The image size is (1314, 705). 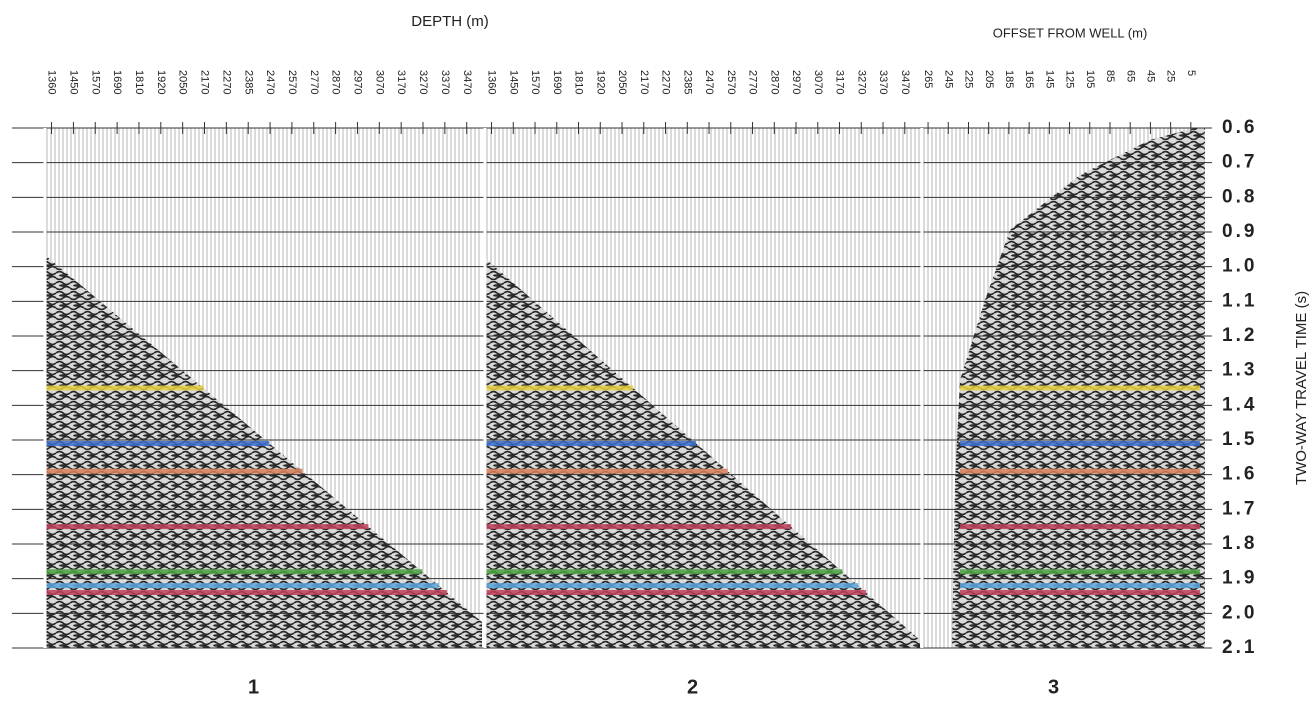 What do you see at coordinates (1029, 79) in the screenshot?
I see `depth-tick-label: 165` at bounding box center [1029, 79].